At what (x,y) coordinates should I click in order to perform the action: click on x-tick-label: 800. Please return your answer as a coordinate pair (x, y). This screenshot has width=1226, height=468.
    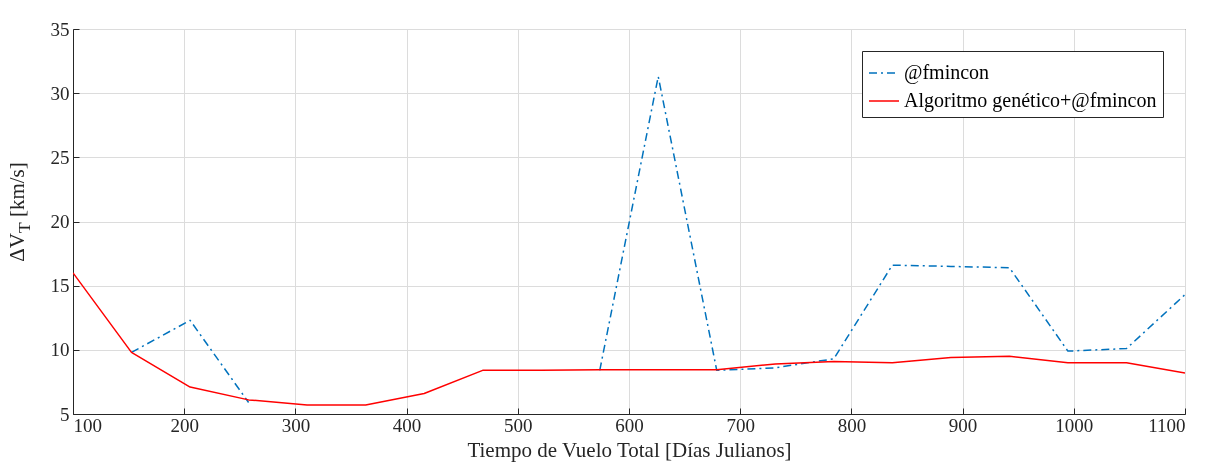
    Looking at the image, I should click on (852, 425).